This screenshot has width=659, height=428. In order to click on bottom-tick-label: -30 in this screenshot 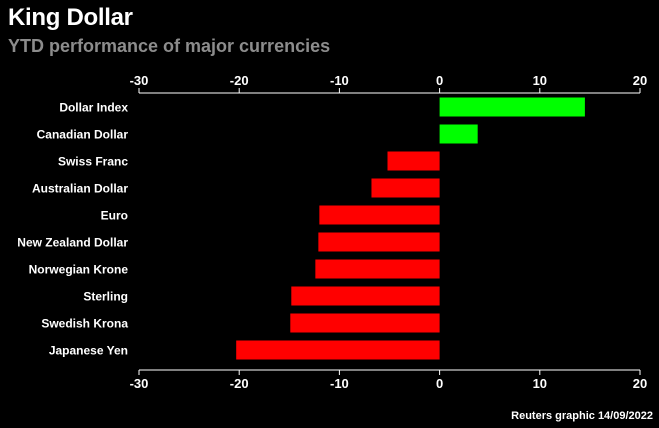, I will do `click(139, 383)`.